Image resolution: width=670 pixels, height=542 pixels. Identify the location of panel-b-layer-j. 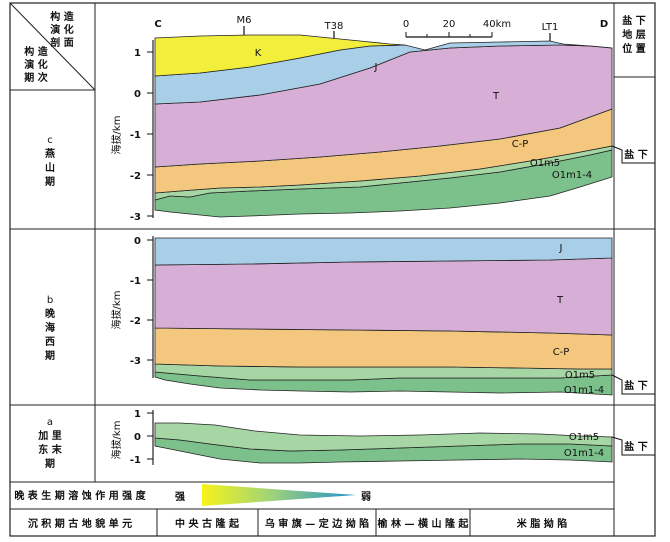
(383, 251).